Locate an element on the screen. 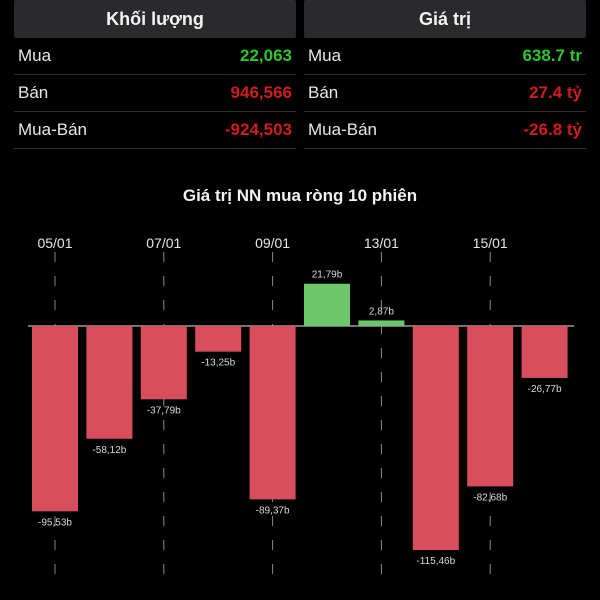  value-sell-value: 27.4 tỷ is located at coordinates (555, 92).